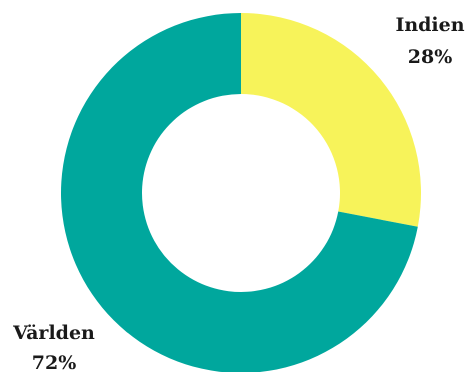 This screenshot has width=465, height=372. I want to click on slice-label-indien-name: Indien, so click(429, 25).